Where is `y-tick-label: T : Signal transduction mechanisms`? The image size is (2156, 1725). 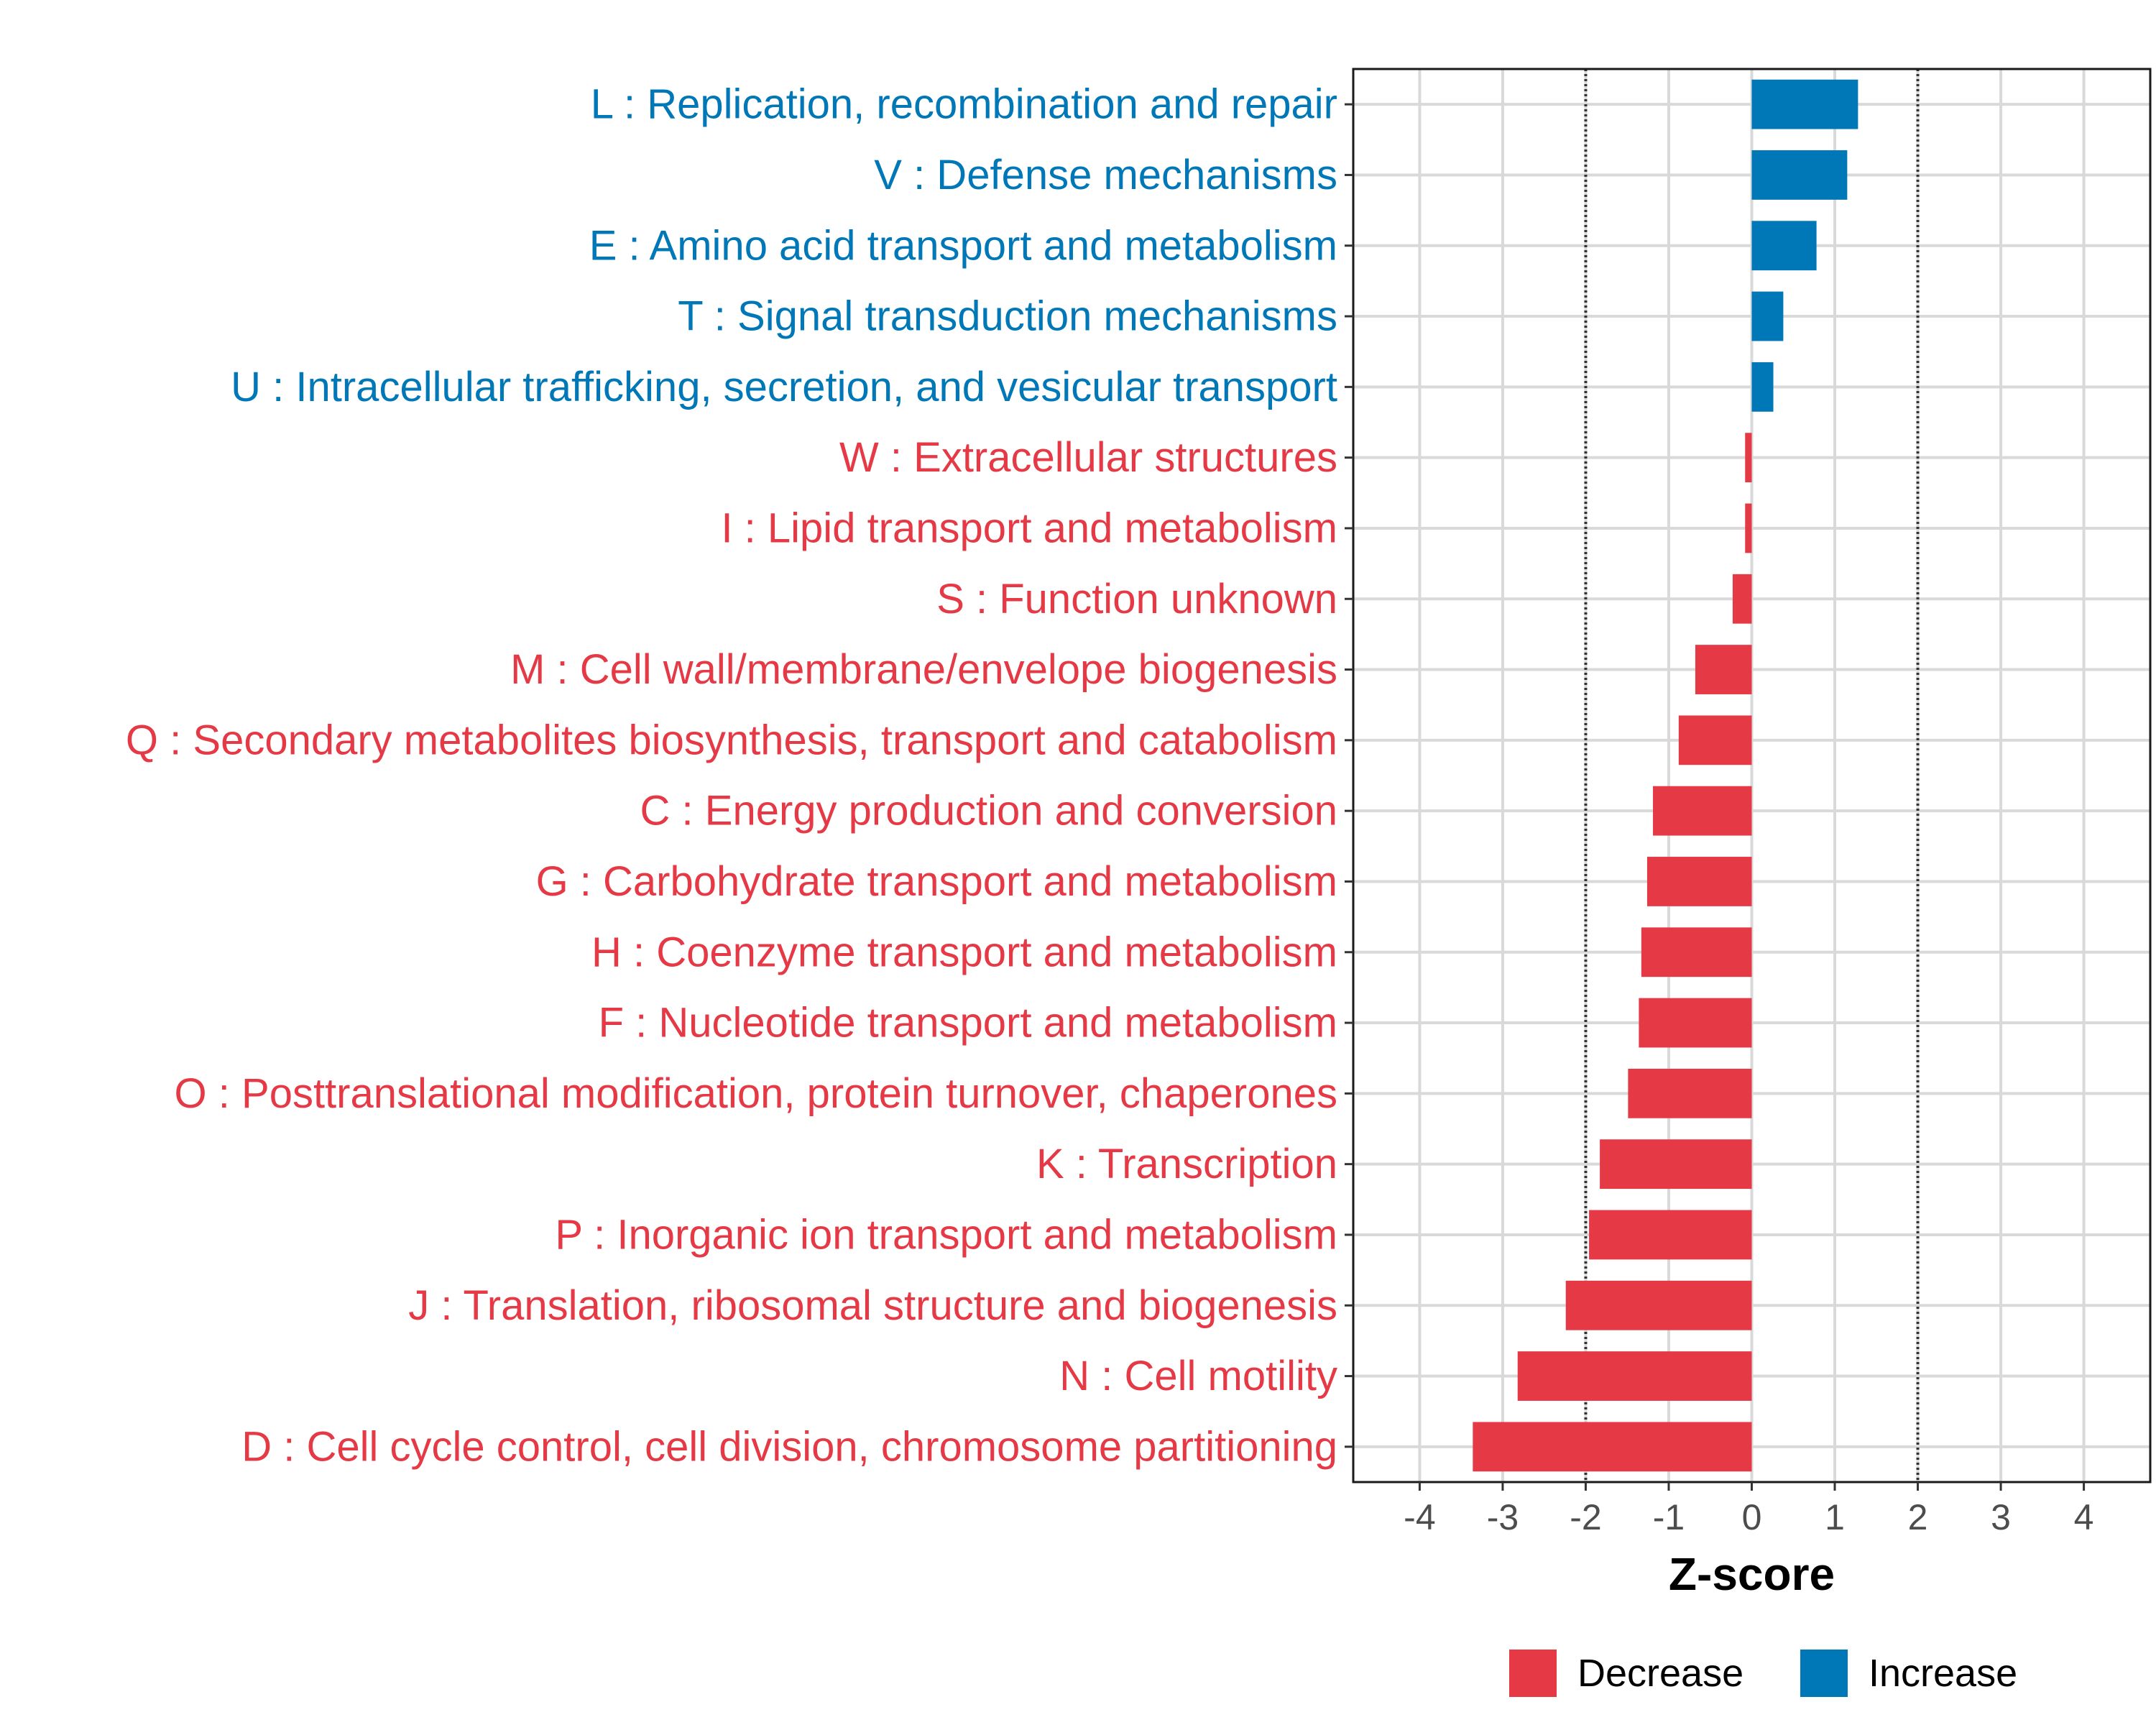
y-tick-label: T : Signal transduction mechanisms is located at coordinates (1007, 316).